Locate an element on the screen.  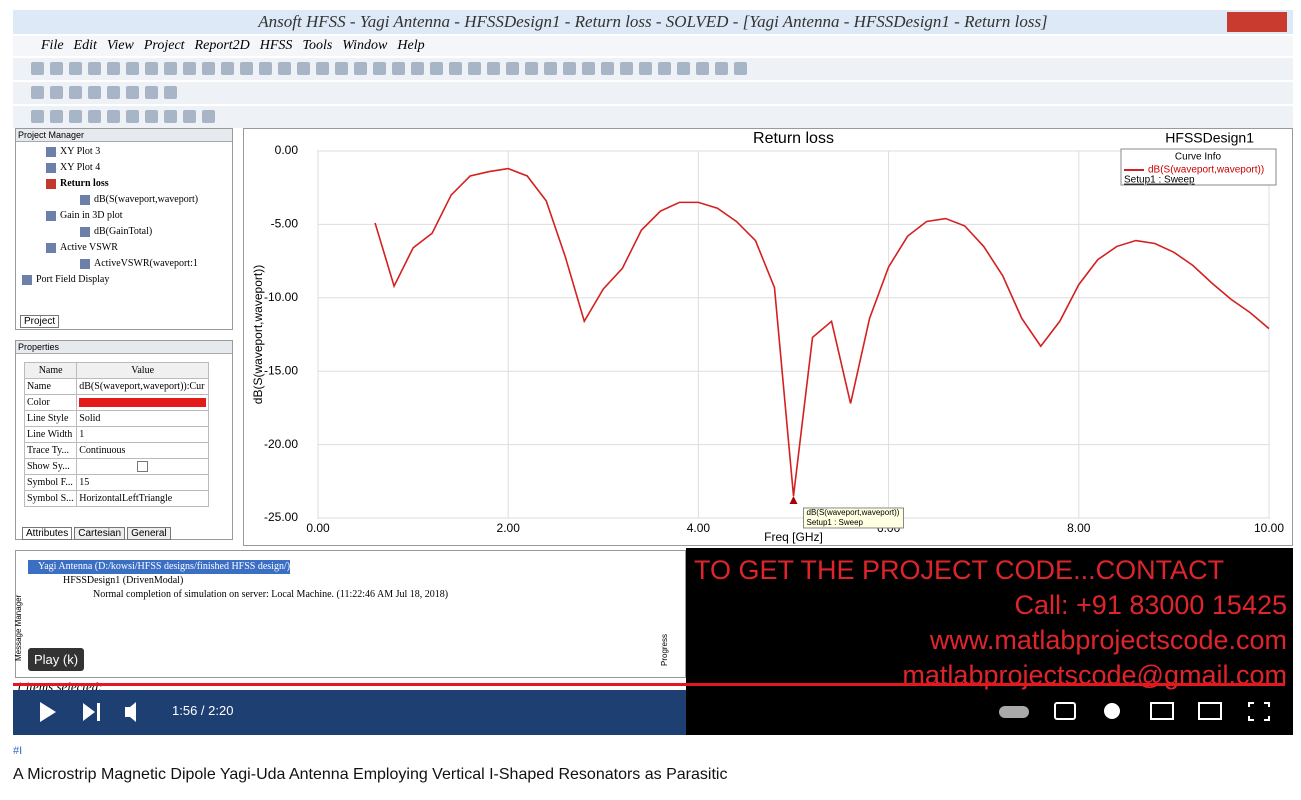
menu-item: View is located at coordinates (120, 45).